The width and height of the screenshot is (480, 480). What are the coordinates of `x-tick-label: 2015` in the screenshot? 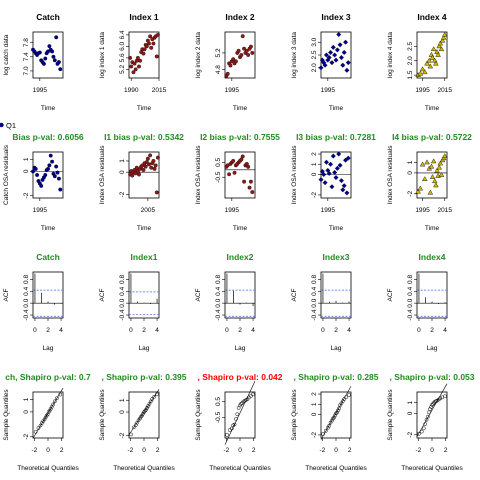 It's located at (159, 90).